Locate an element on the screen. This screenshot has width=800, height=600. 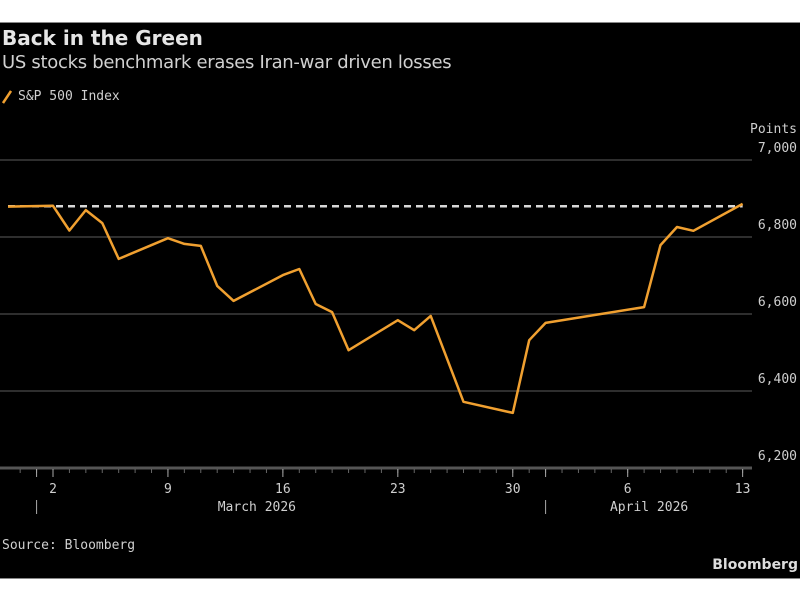
chart-title: Back in the Green is located at coordinates (102, 38).